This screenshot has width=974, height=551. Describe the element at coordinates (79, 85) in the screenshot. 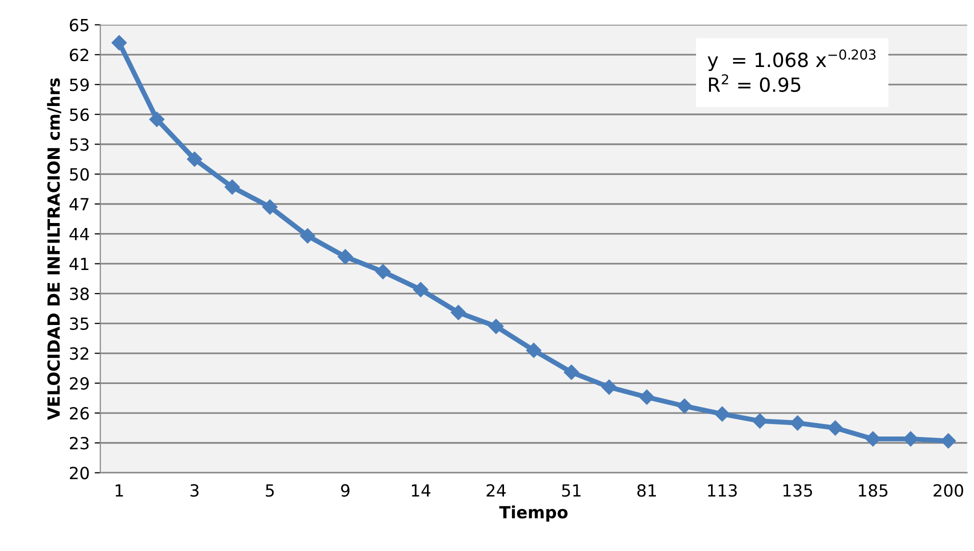

I see `y-tick-label: 59` at that location.